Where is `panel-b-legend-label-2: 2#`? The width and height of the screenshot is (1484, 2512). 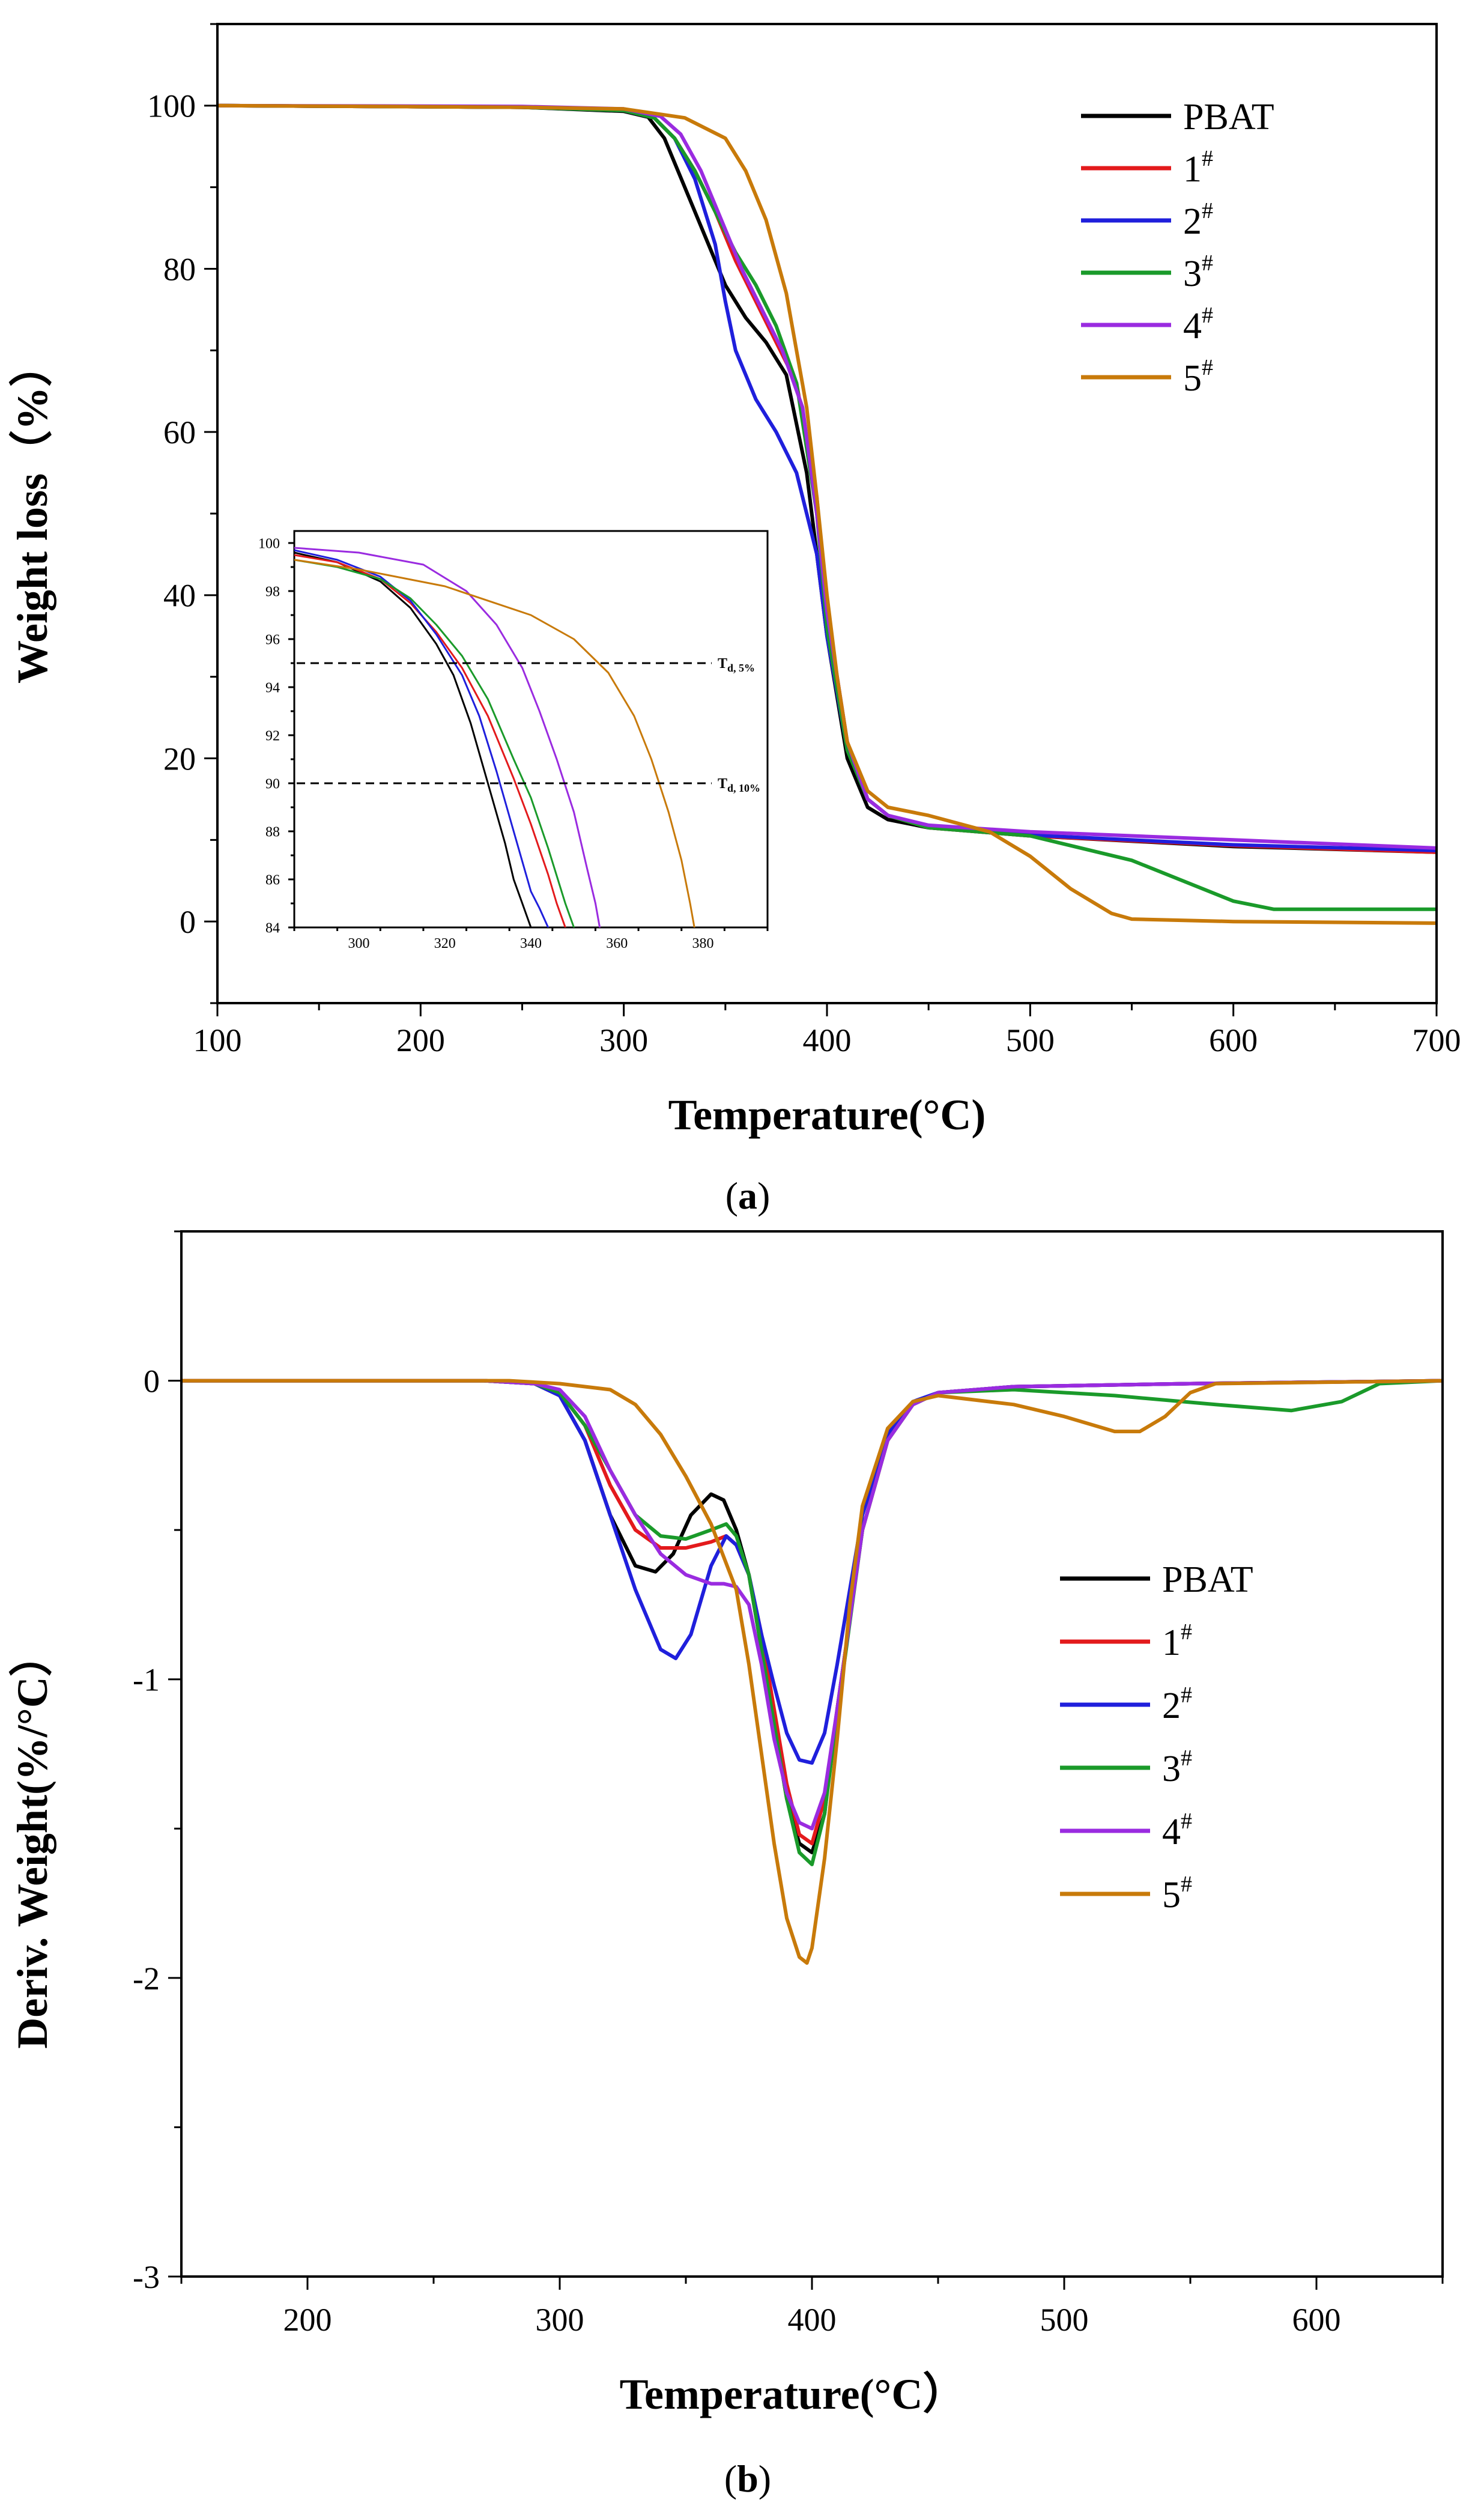 panel-b-legend-label-2: 2# is located at coordinates (1177, 1704).